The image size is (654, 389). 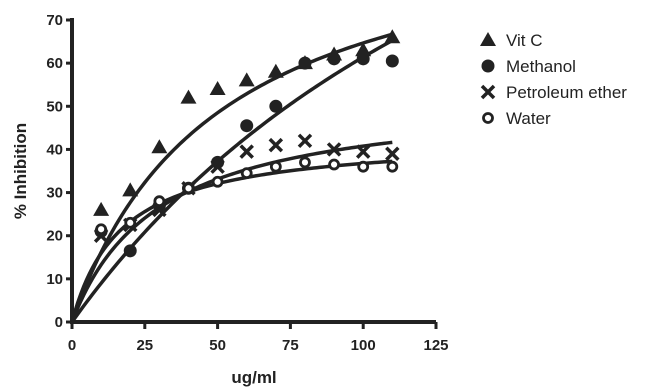 What do you see at coordinates (524, 40) in the screenshot?
I see `legend-label: Vit C` at bounding box center [524, 40].